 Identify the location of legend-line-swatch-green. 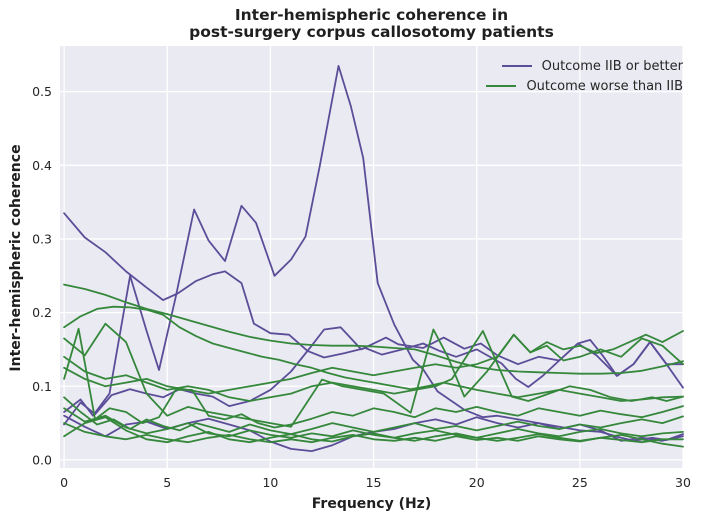
(501, 86).